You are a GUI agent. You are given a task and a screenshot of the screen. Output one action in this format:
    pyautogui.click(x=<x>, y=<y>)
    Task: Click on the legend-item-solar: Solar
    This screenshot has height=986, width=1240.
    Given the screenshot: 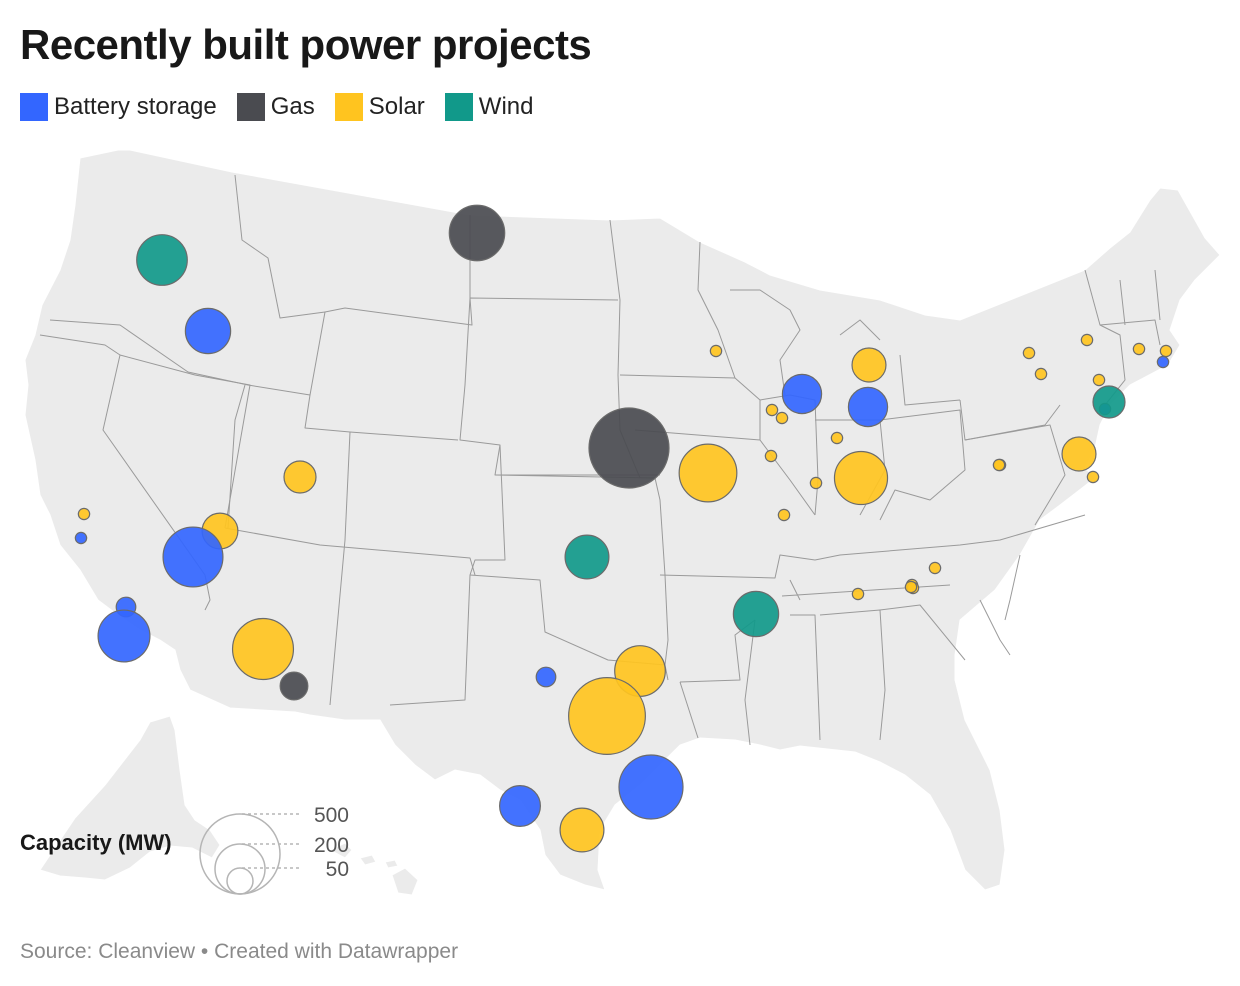 What is the action you would take?
    pyautogui.click(x=379, y=107)
    